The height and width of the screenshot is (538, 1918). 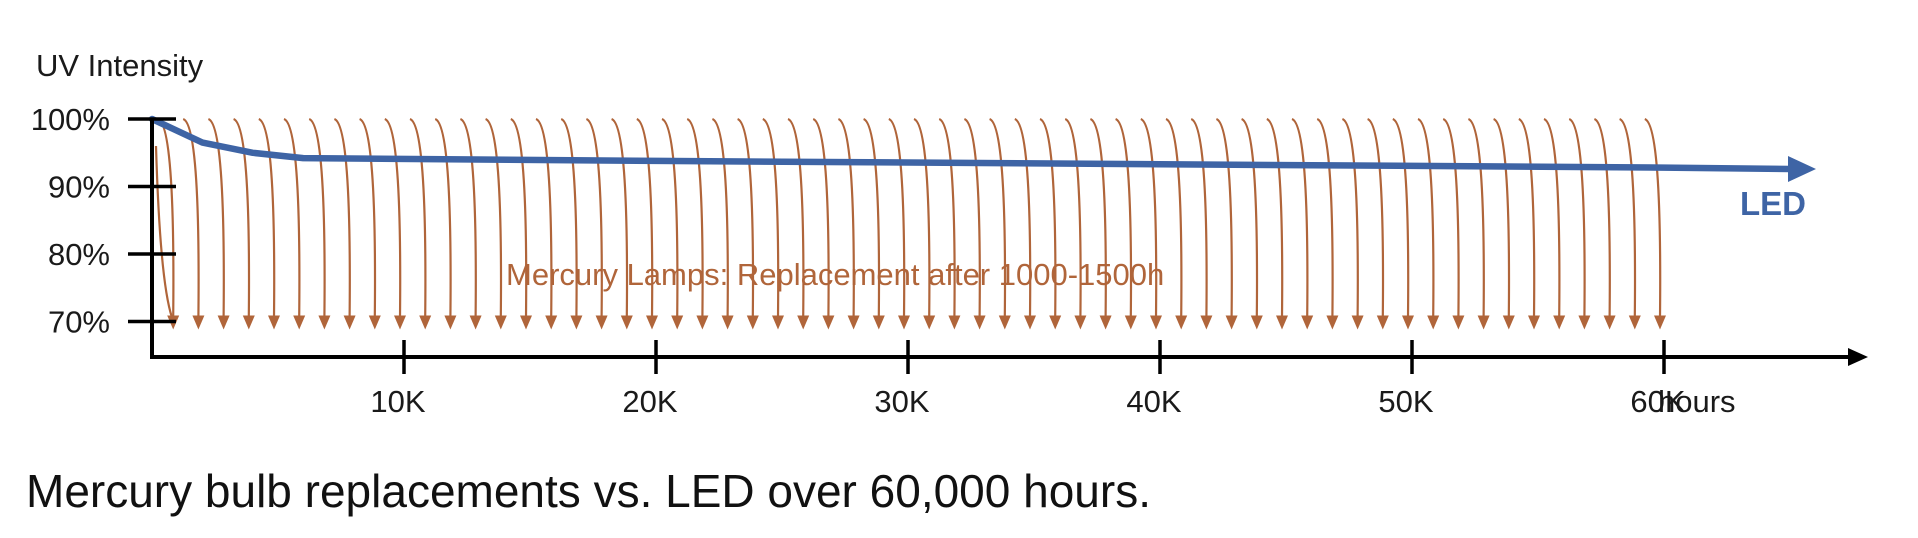 What do you see at coordinates (79, 187) in the screenshot?
I see `y-tick-label: 90%` at bounding box center [79, 187].